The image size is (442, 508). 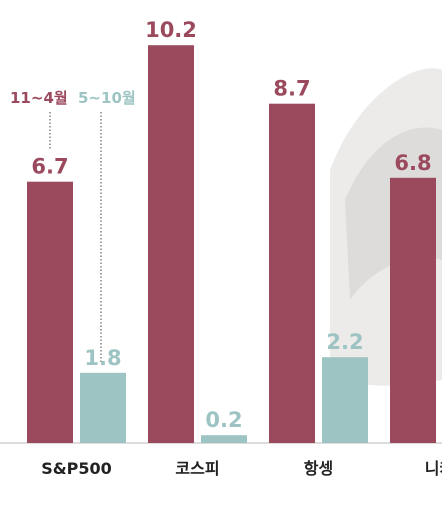 What do you see at coordinates (49, 167) in the screenshot?
I see `value-label: 6.7` at bounding box center [49, 167].